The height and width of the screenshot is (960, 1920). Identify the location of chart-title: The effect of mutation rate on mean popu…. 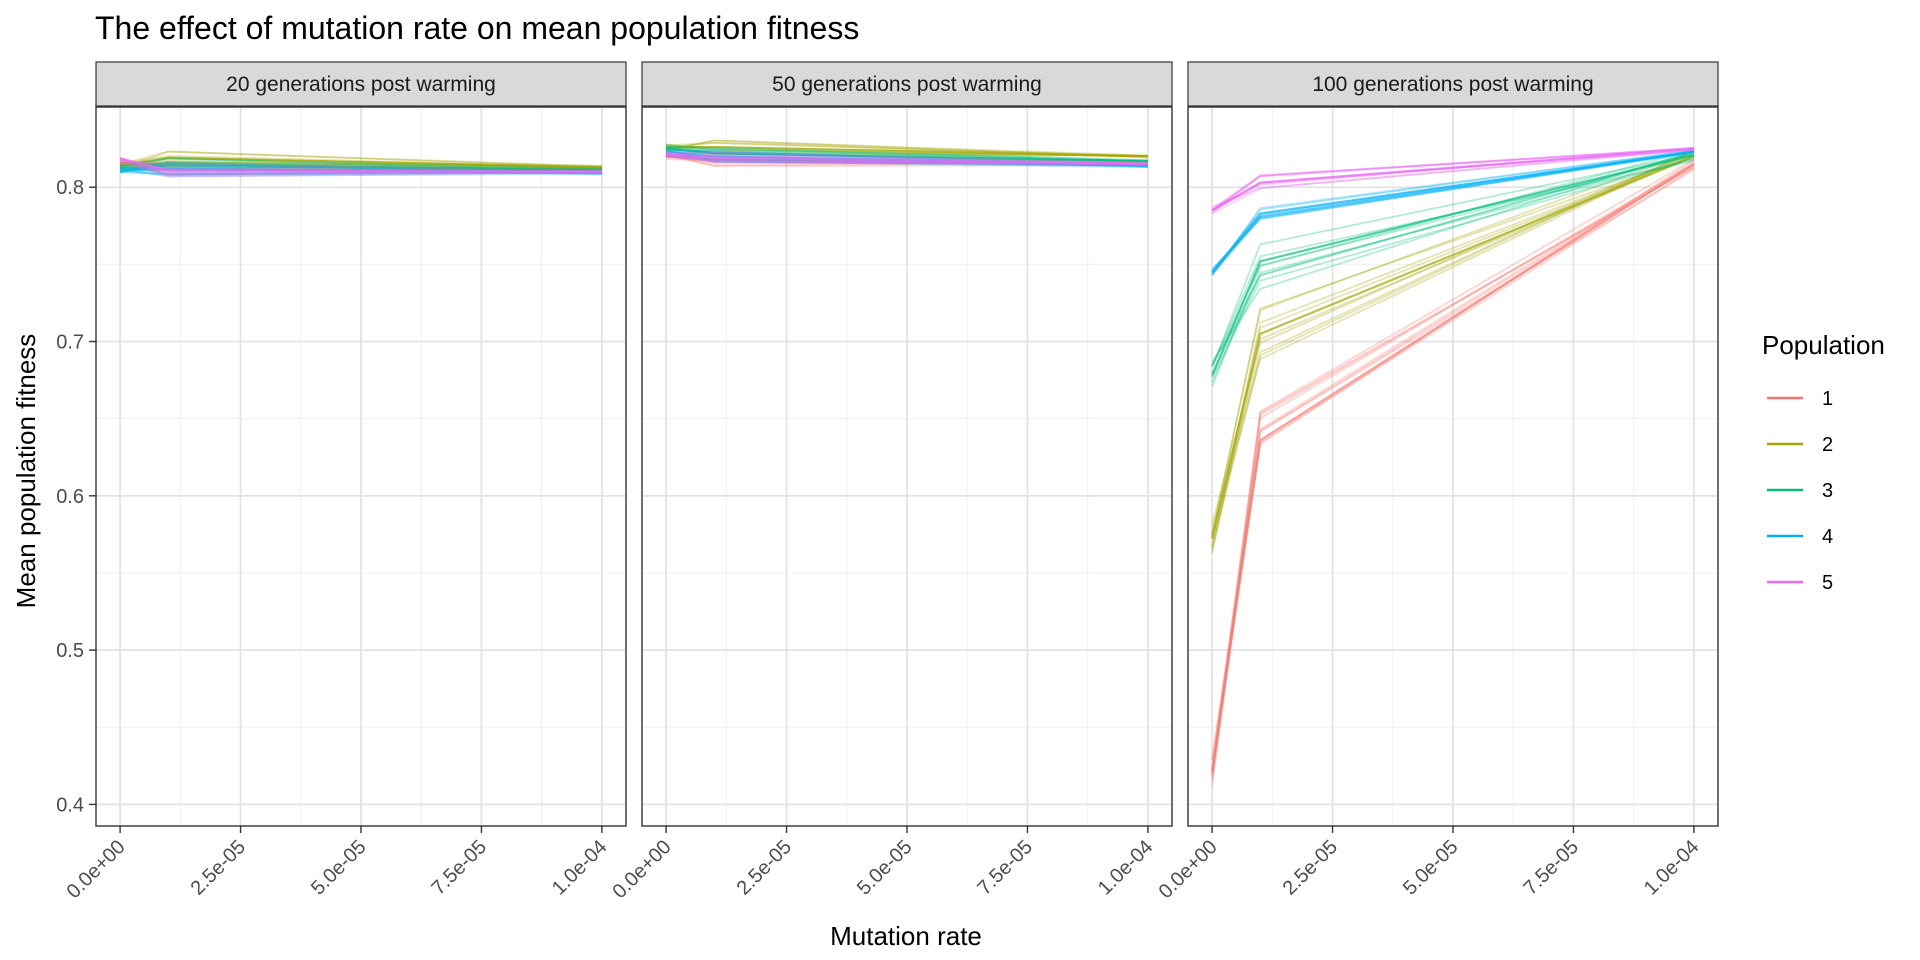
(477, 28).